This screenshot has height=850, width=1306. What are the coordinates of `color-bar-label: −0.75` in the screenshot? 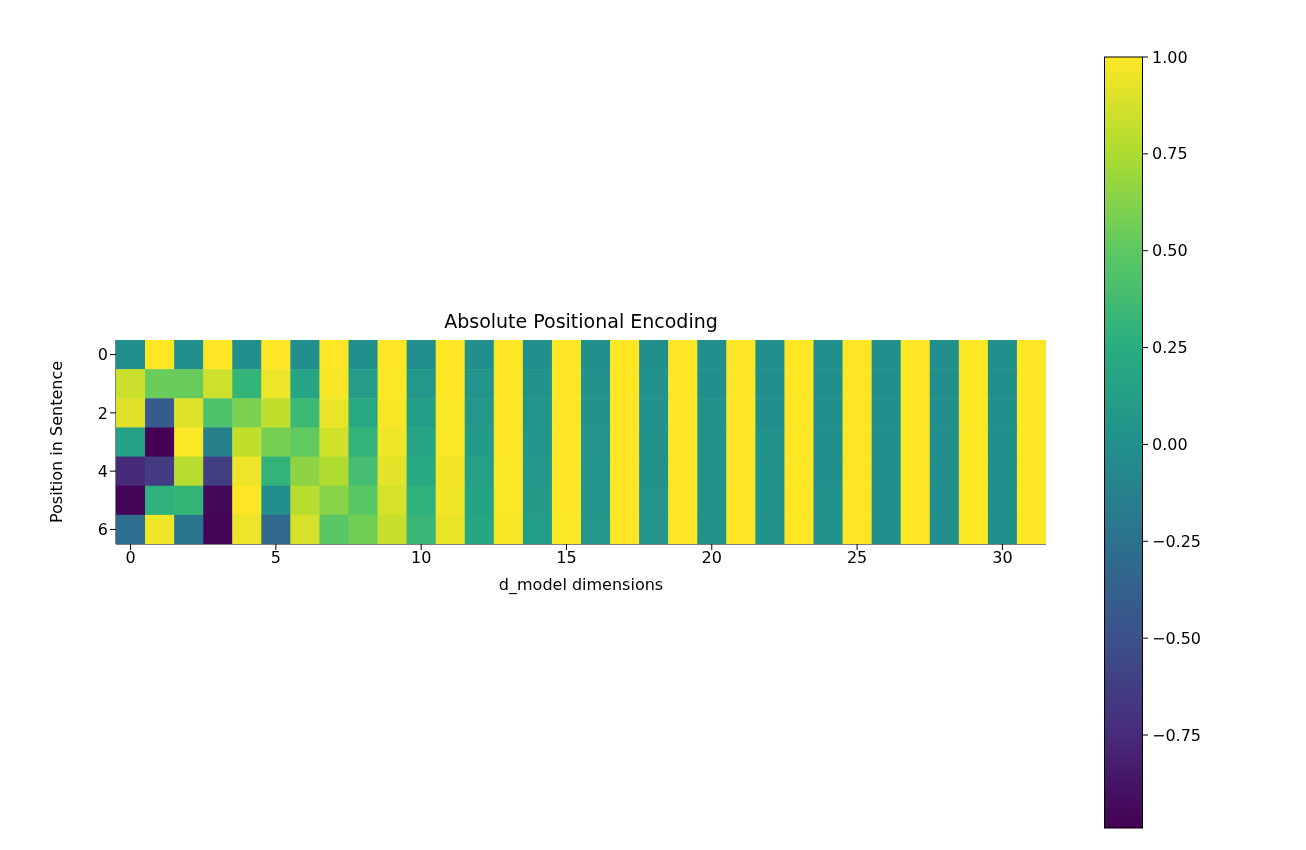 It's located at (1177, 735).